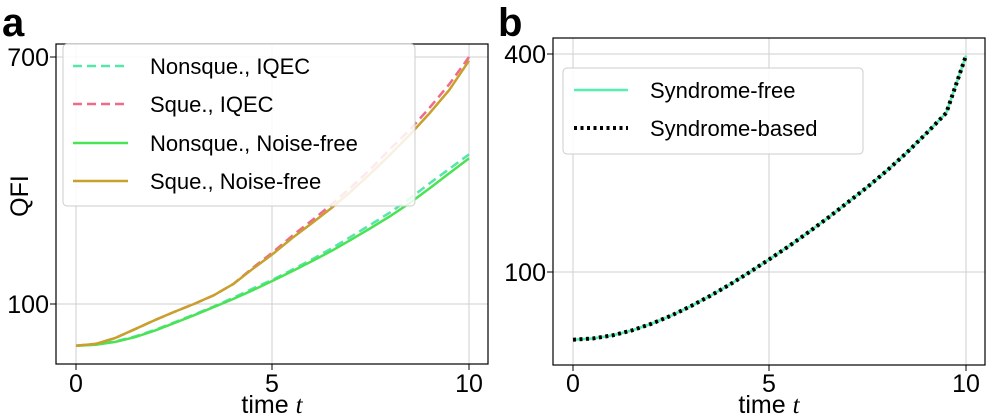 This screenshot has height=419, width=996. I want to click on panel-a-ytick-label: 100, so click(28, 305).